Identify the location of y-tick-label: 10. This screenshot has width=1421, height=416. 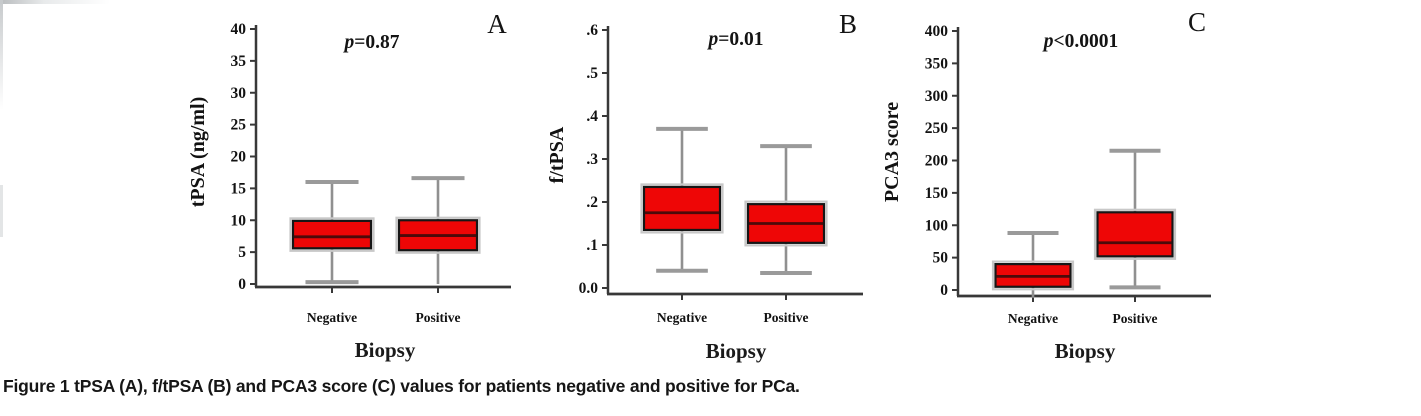
(239, 220).